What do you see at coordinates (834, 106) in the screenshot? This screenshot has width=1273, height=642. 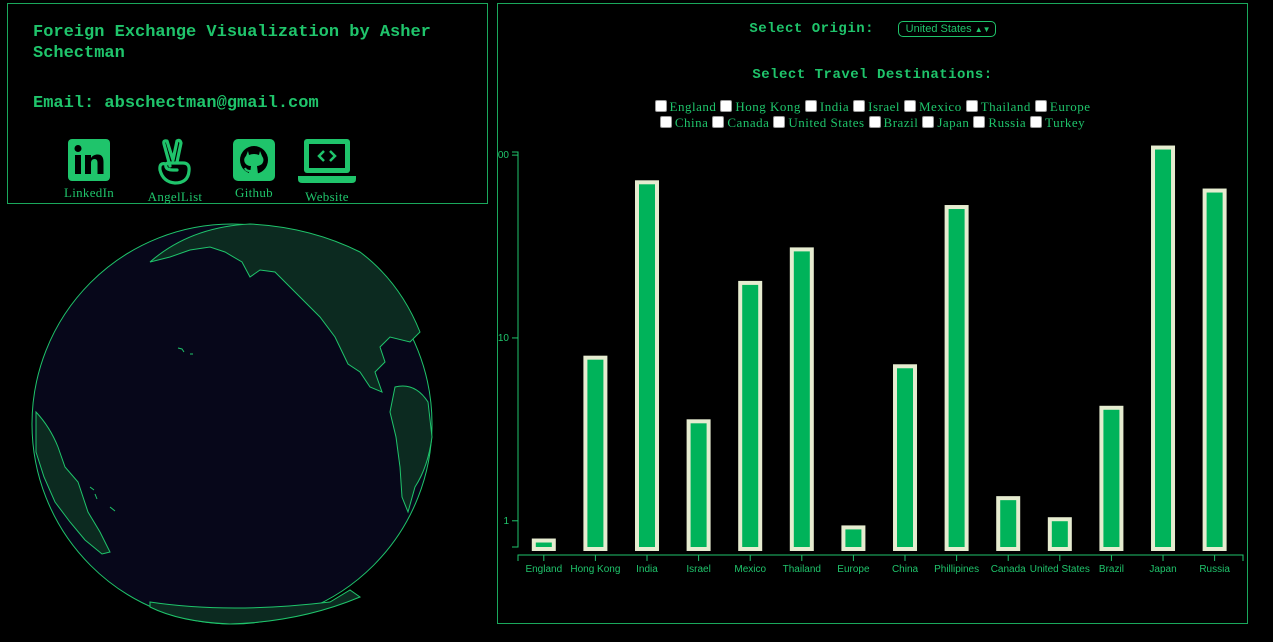 I see `checkbox-label: India` at bounding box center [834, 106].